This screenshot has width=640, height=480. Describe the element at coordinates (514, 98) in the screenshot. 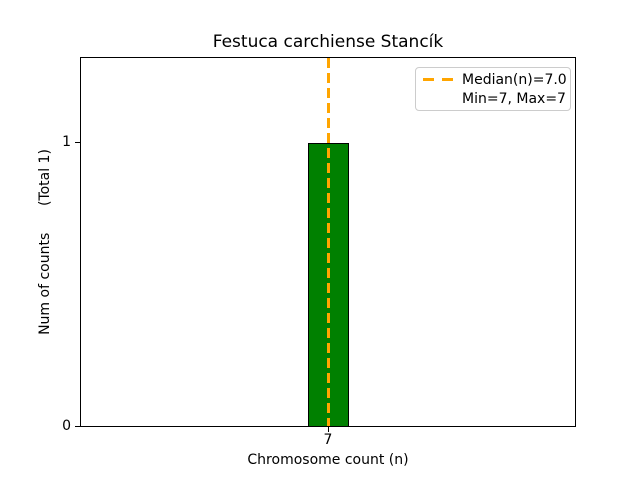

I see `legend-label-minmax: Min=7, Max=7` at that location.